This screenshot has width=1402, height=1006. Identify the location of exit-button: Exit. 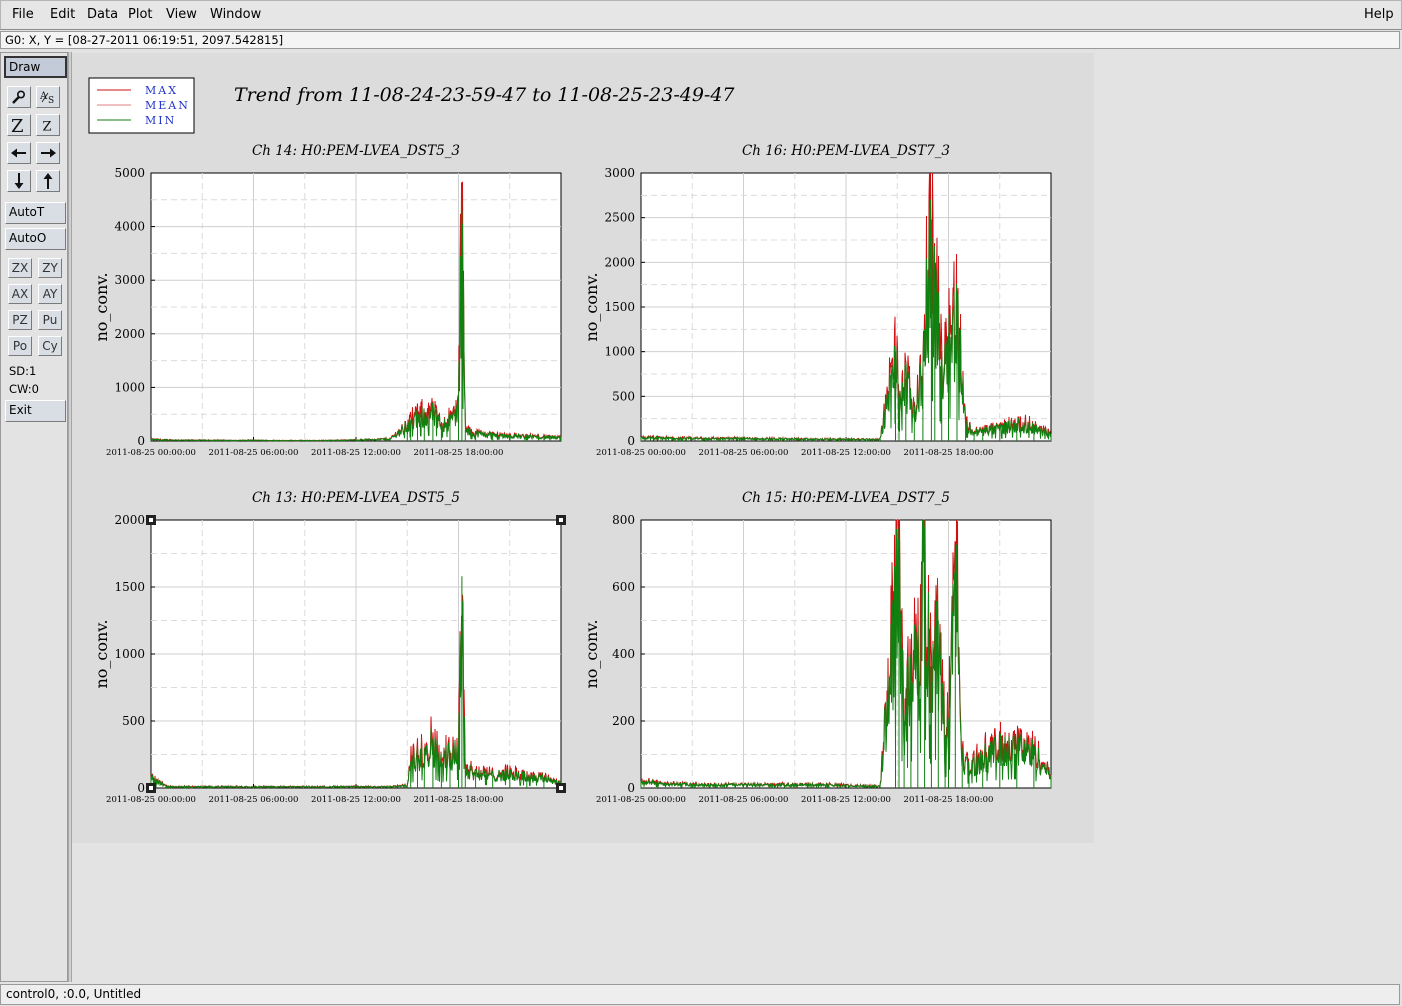
(35, 411).